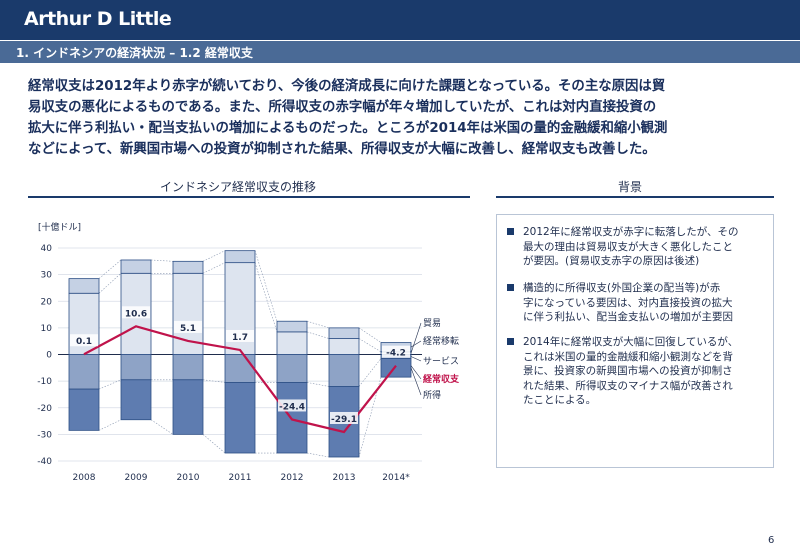  I want to click on x-tick-label: 2011, so click(240, 478).